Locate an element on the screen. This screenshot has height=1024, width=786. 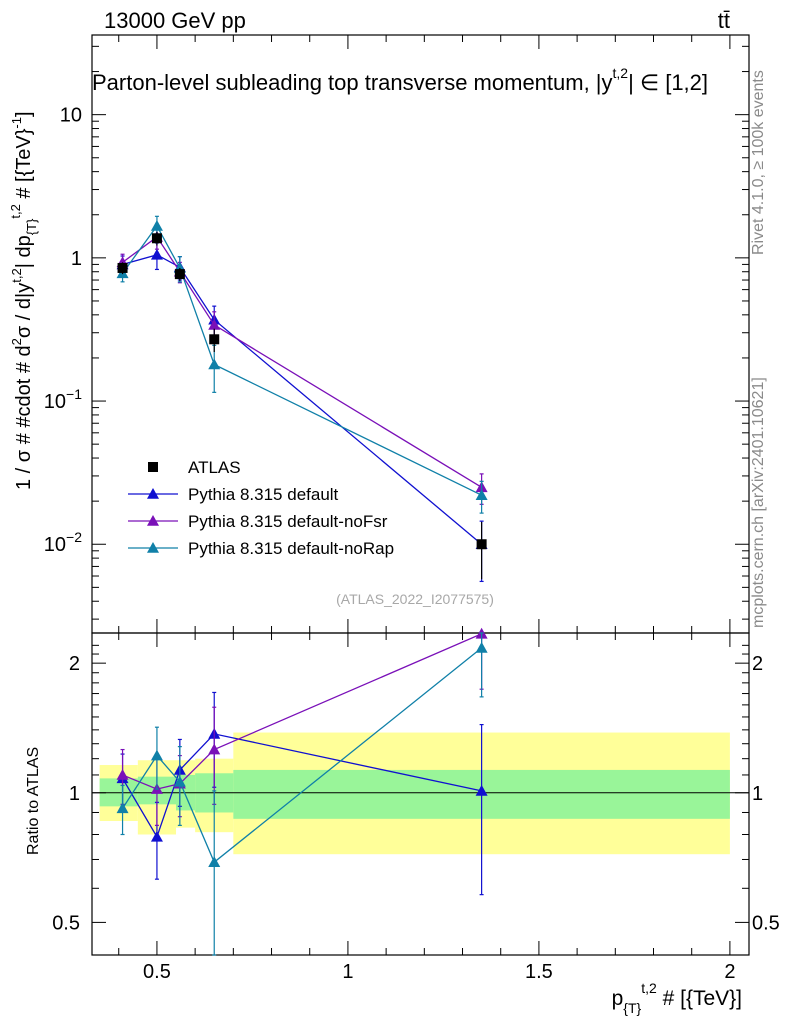
energy-label: 13000 GeV pp is located at coordinates (175, 20).